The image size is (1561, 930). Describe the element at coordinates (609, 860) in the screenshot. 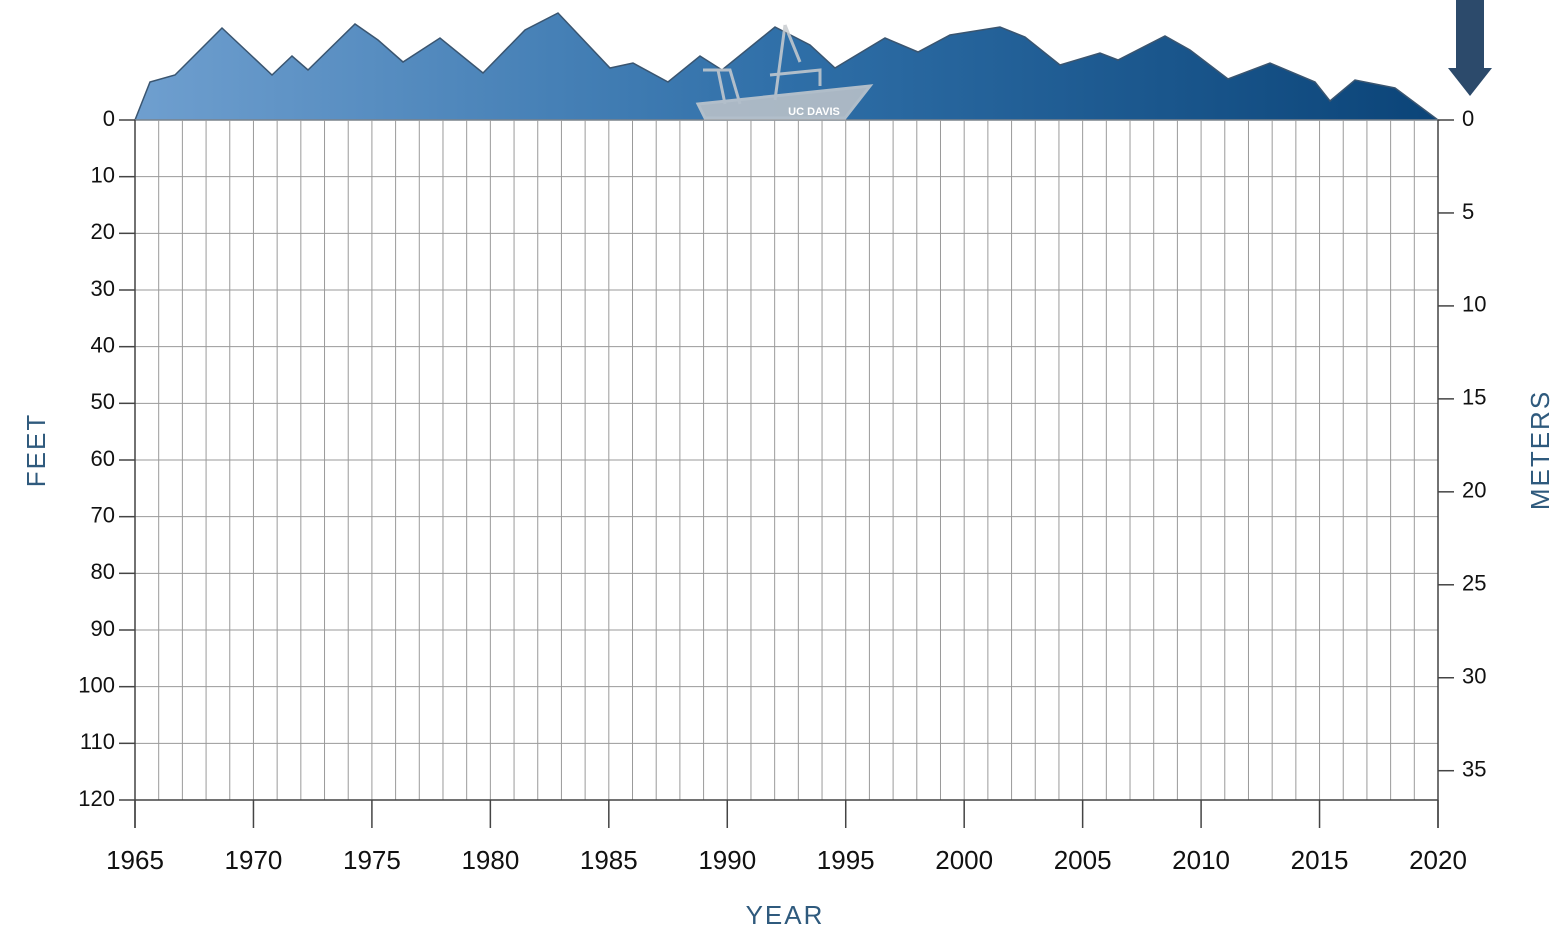

I see `x-tick-label: 1985` at that location.